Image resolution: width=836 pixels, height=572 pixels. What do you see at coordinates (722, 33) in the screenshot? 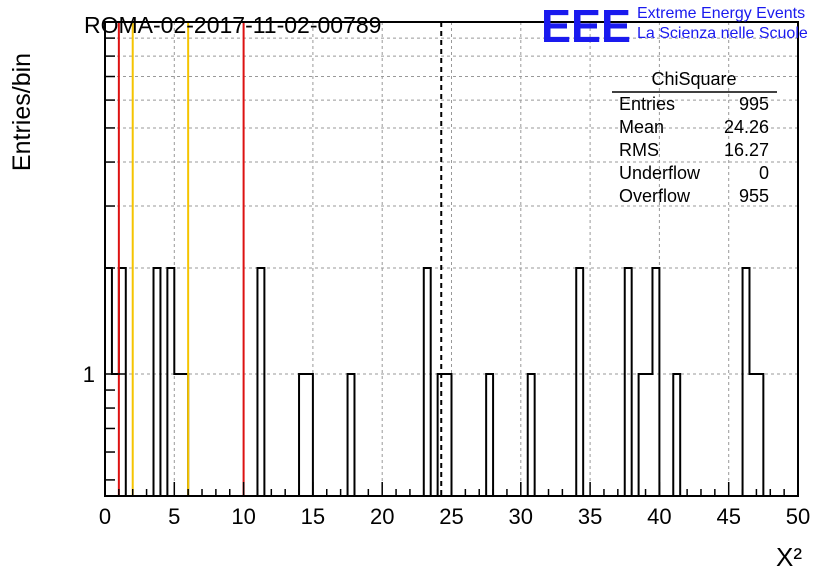
I see `logo-line-2: La Scienza nelle Scuole` at bounding box center [722, 33].